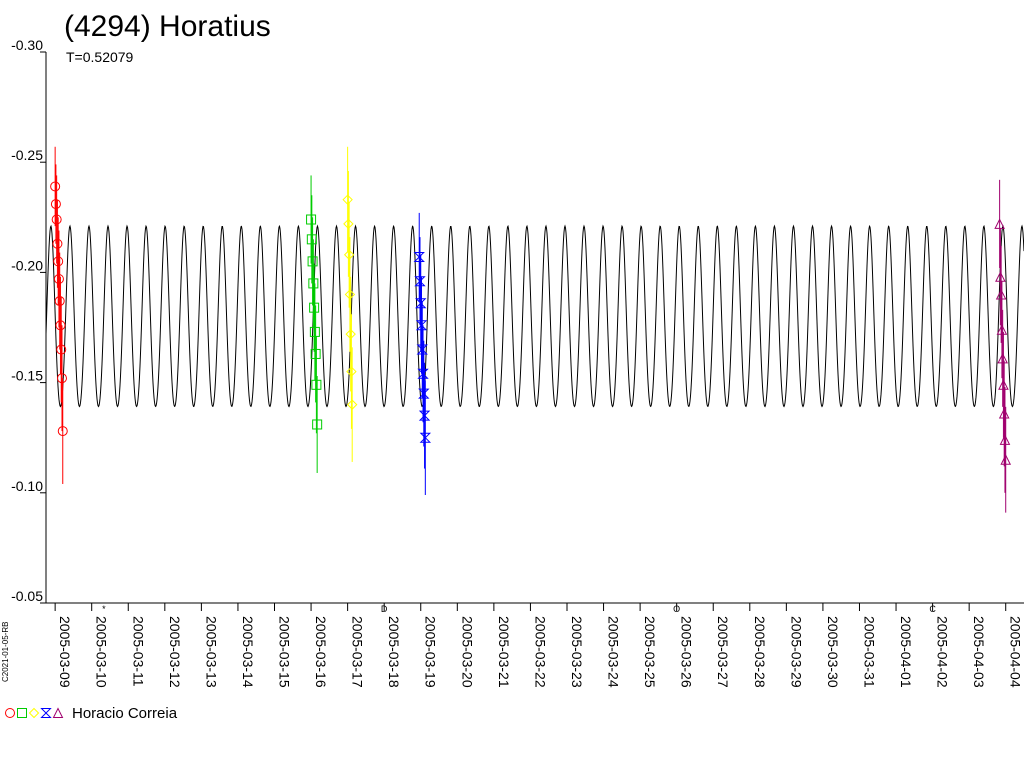 This screenshot has height=768, width=1024. I want to click on y-tick-label: -0.25, so click(27, 155).